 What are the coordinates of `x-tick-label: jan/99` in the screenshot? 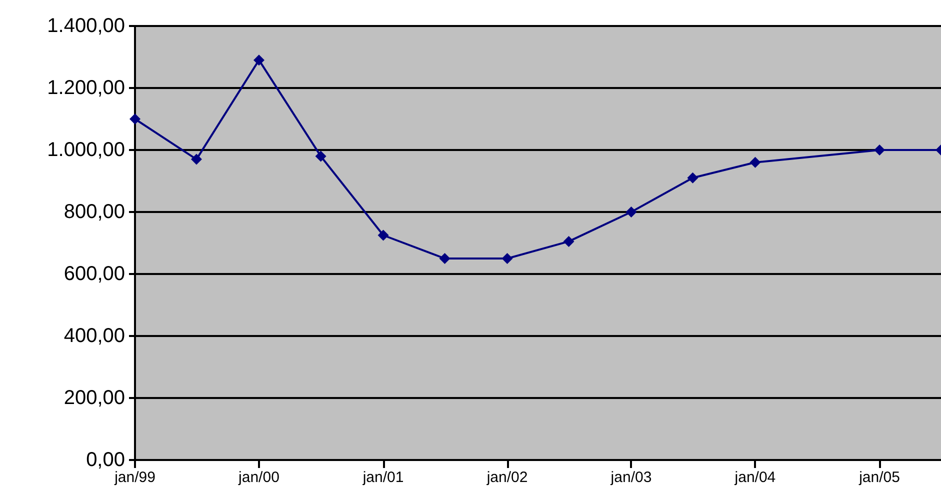 It's located at (135, 477).